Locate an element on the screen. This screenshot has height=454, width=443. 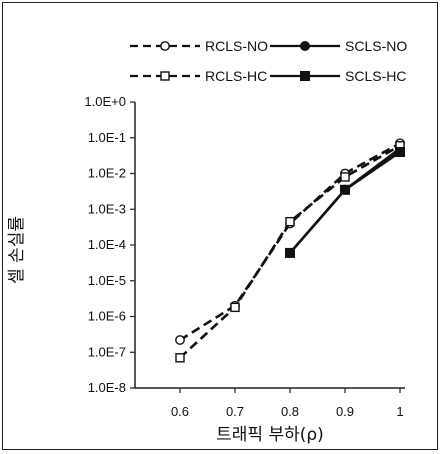
series-line is located at coordinates (345, 202).